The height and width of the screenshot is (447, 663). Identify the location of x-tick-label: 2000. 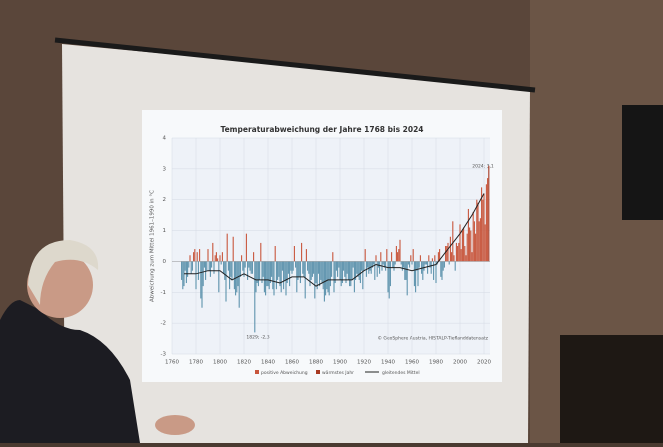
(460, 363).